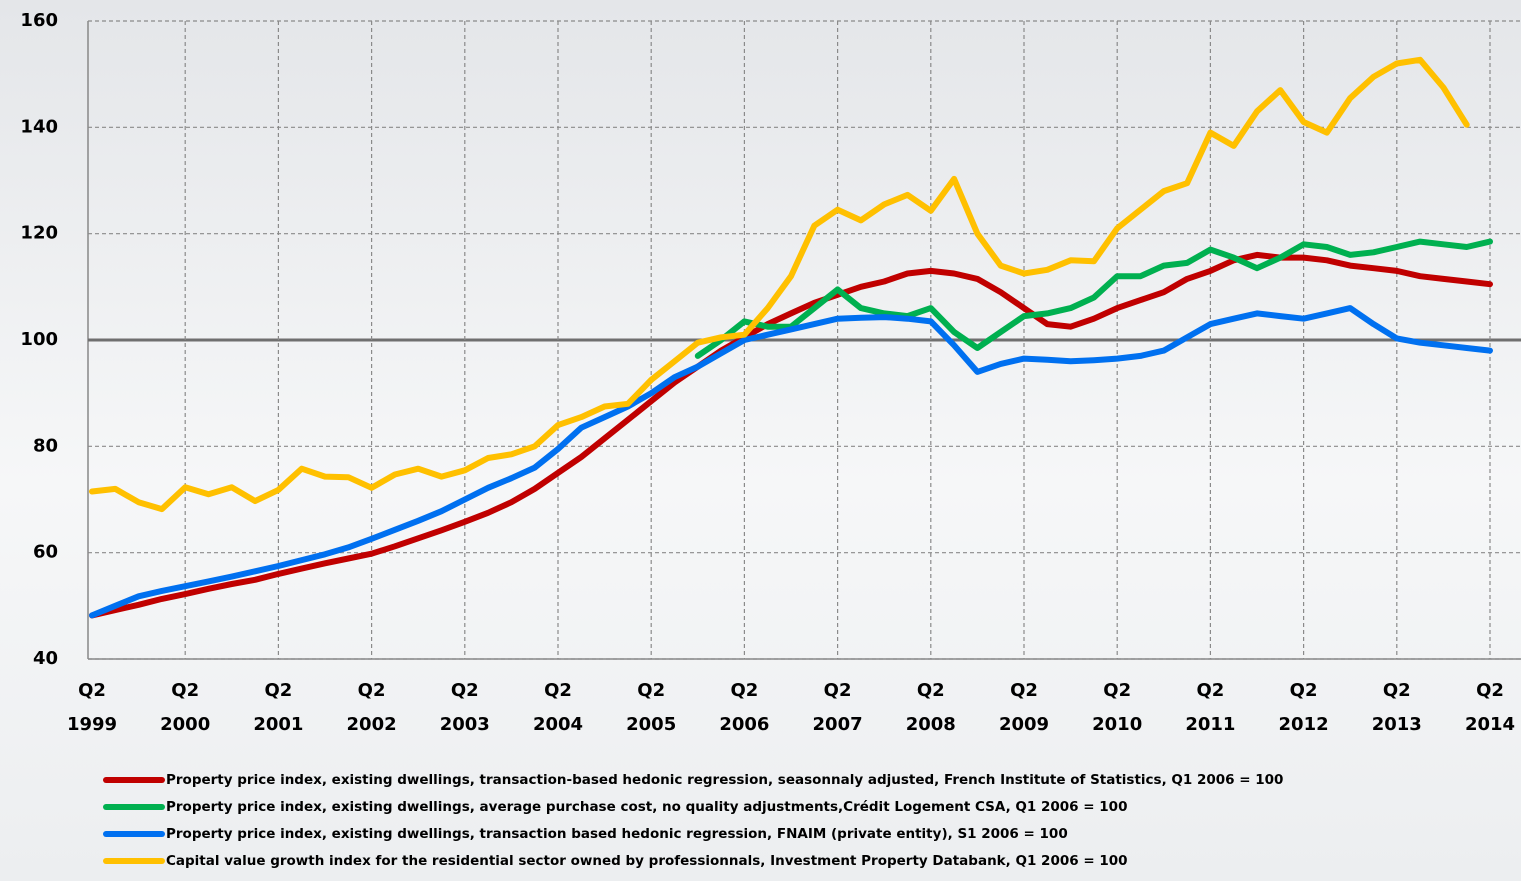 The image size is (1521, 881). Describe the element at coordinates (1024, 707) in the screenshot. I see `x-tick-label: Q2 2009` at that location.